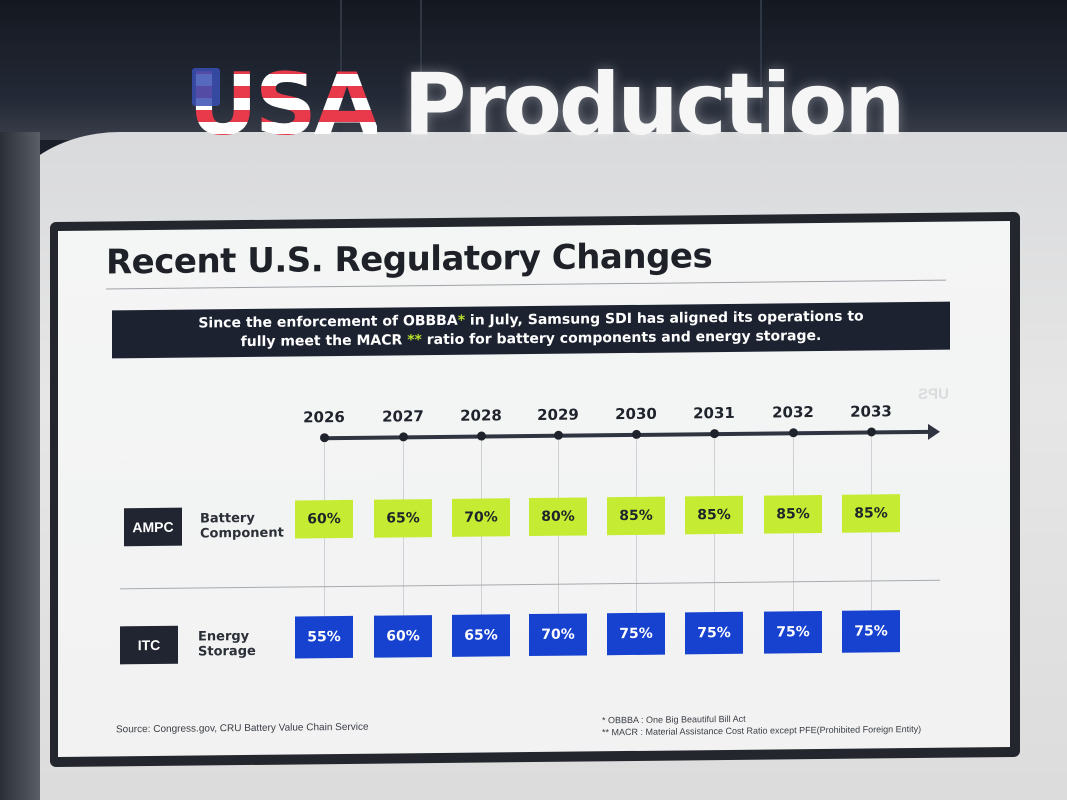  What do you see at coordinates (871, 631) in the screenshot?
I see `itc-ratio-2033: 75%` at bounding box center [871, 631].